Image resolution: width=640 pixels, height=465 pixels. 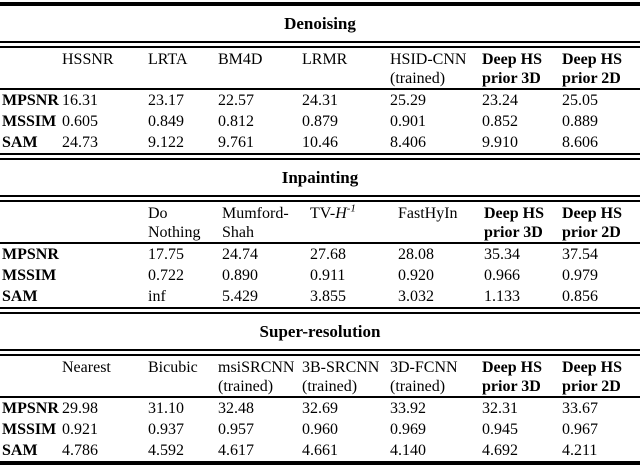 What do you see at coordinates (500, 429) in the screenshot?
I see `table-cell: 0.945` at bounding box center [500, 429].